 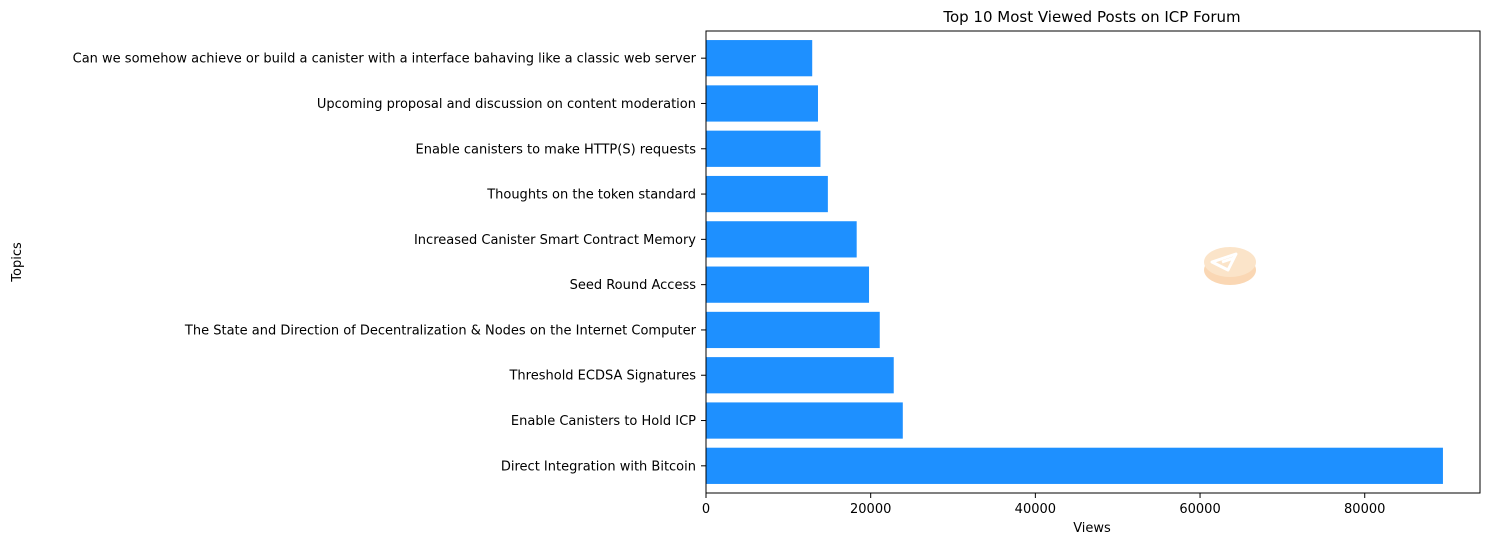 I want to click on y-tick-label: Direct Integration with Bitcoin, so click(x=598, y=466).